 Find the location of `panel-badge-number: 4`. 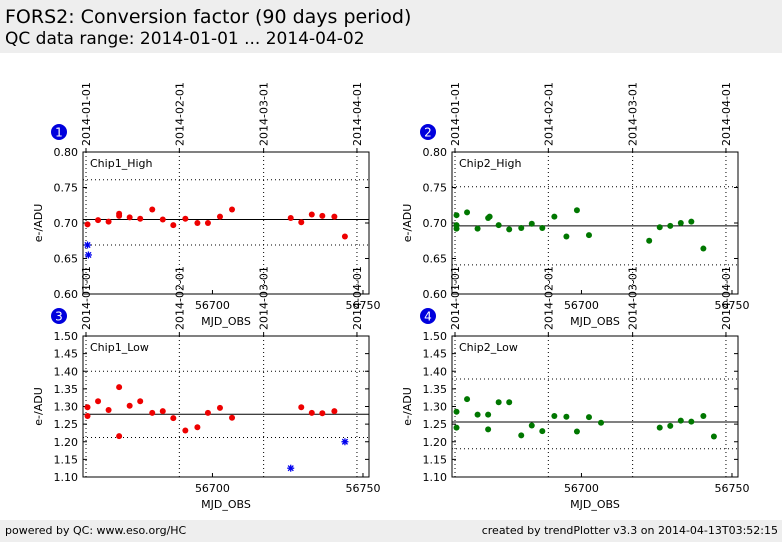

panel-badge-number: 4 is located at coordinates (428, 317).